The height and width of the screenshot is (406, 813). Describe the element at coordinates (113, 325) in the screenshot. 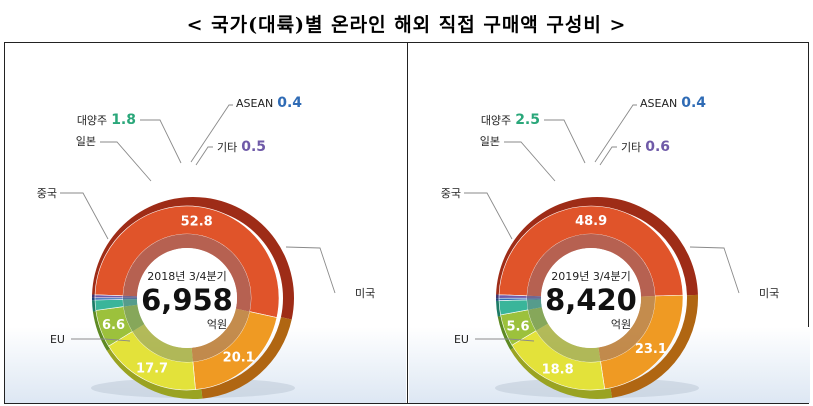

I see `value-label-japan: 6.6` at that location.